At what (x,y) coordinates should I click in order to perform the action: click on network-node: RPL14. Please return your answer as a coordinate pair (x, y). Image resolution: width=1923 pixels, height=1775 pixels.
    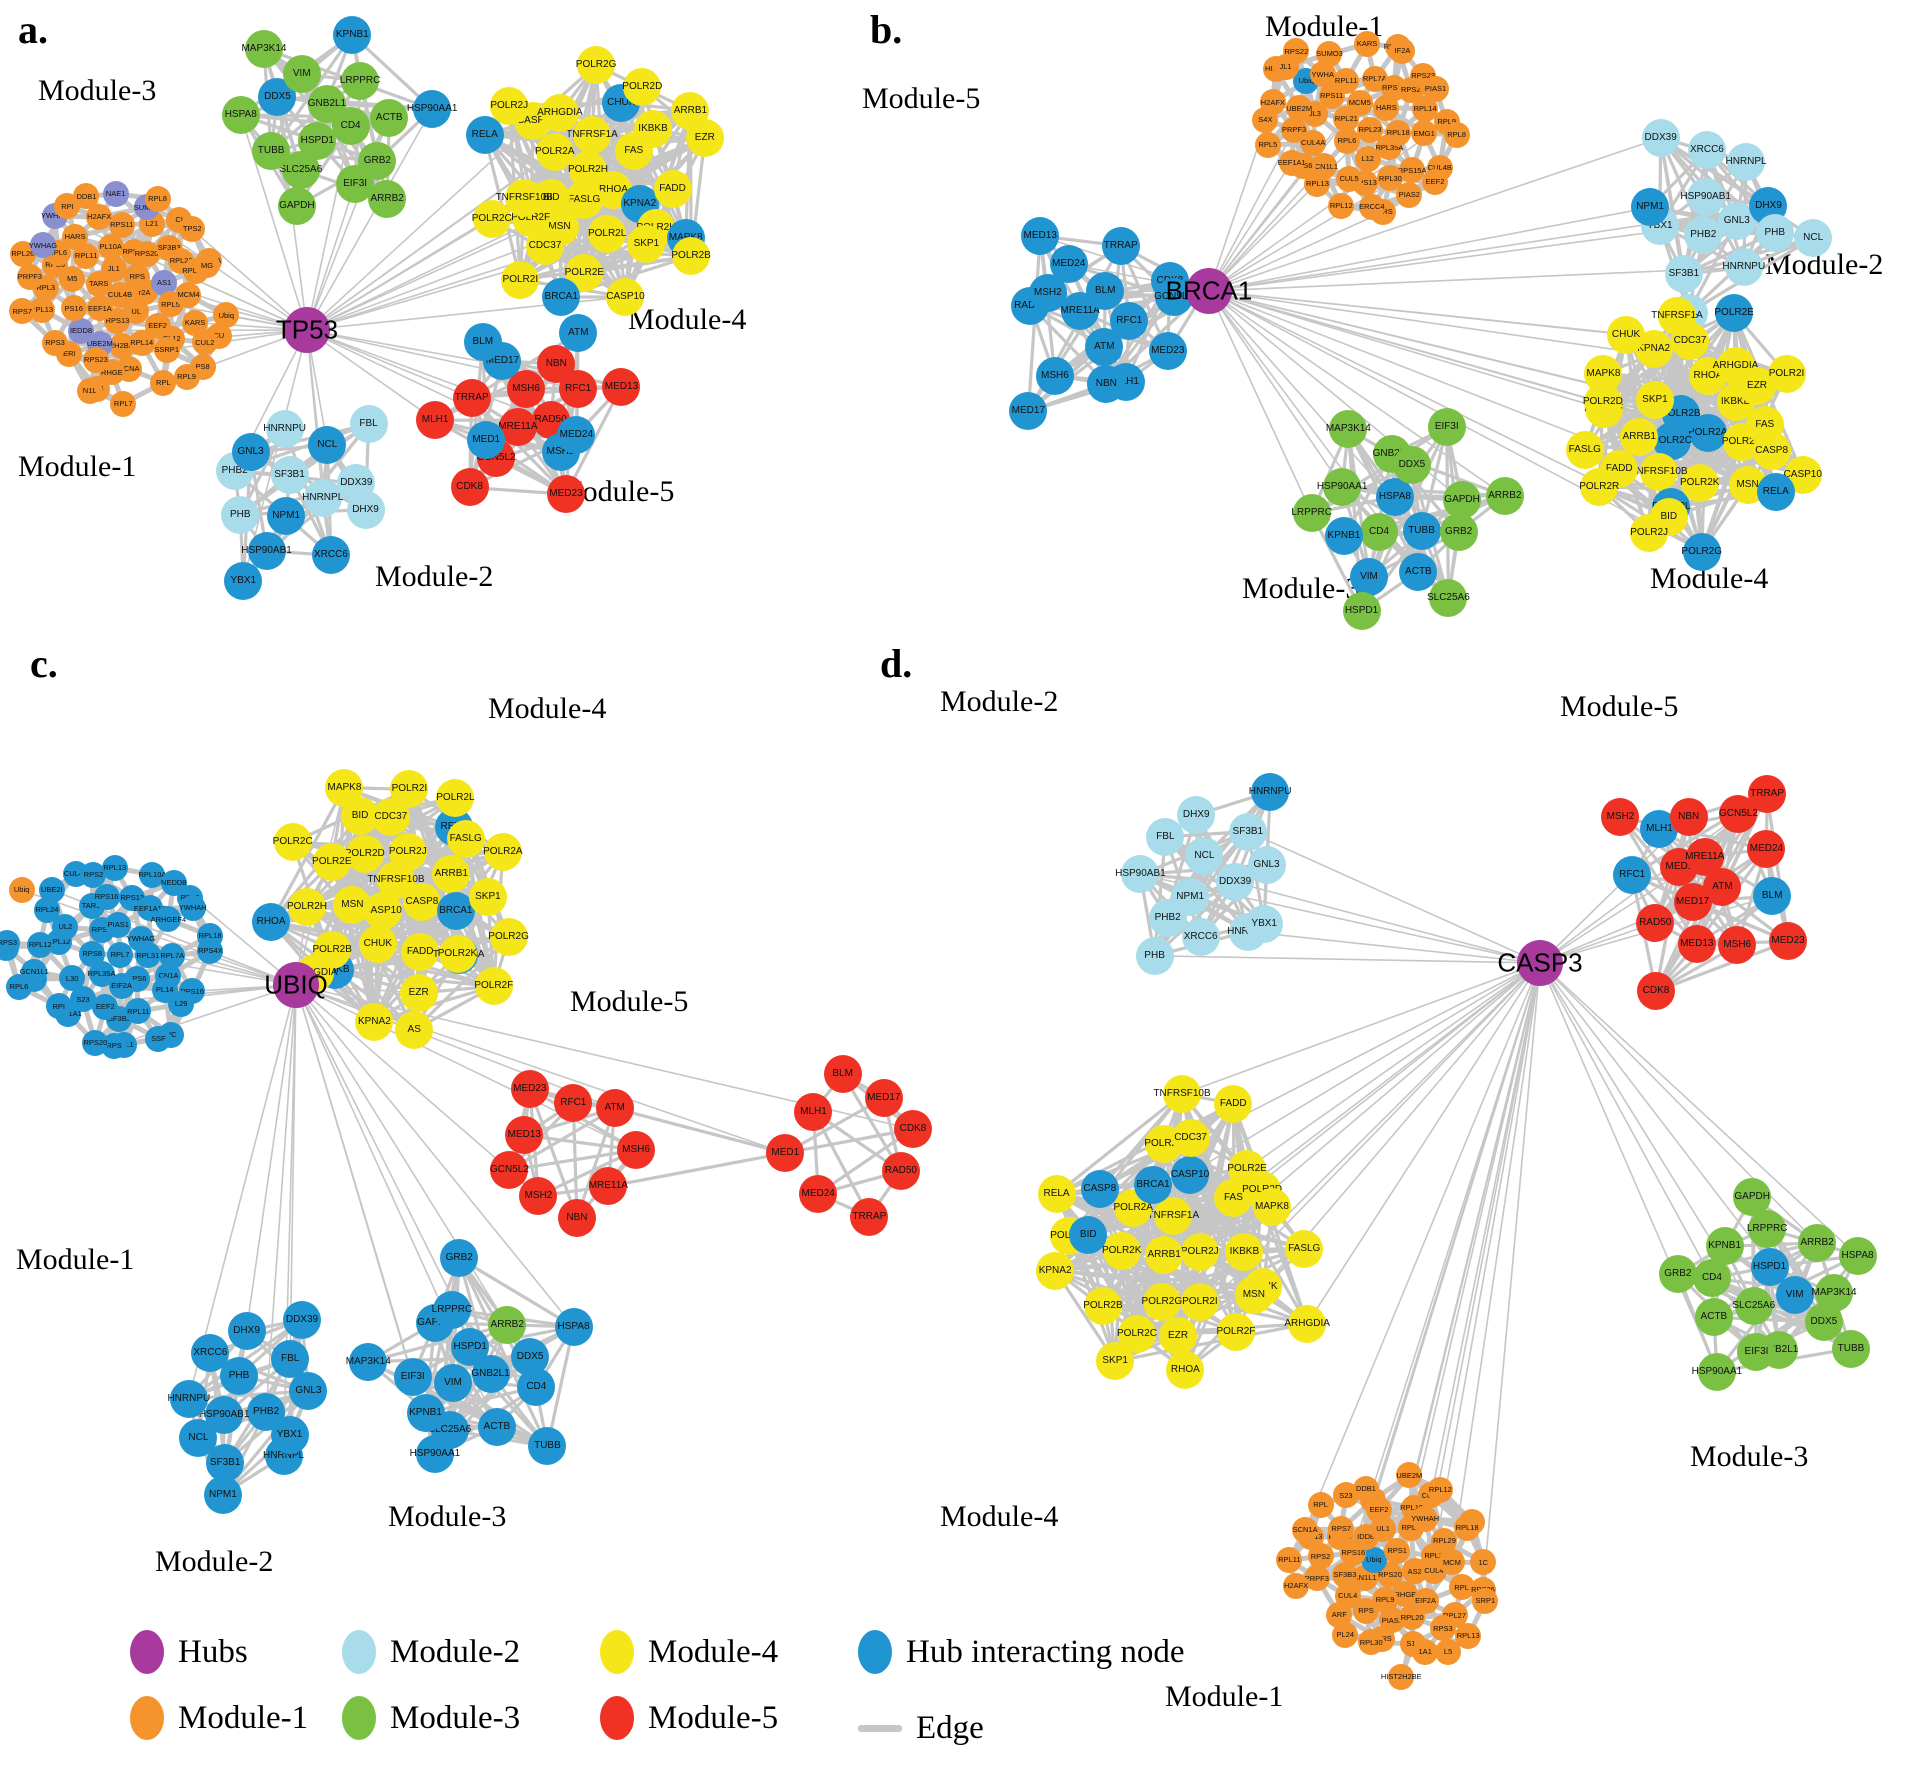
    Looking at the image, I should click on (141, 343).